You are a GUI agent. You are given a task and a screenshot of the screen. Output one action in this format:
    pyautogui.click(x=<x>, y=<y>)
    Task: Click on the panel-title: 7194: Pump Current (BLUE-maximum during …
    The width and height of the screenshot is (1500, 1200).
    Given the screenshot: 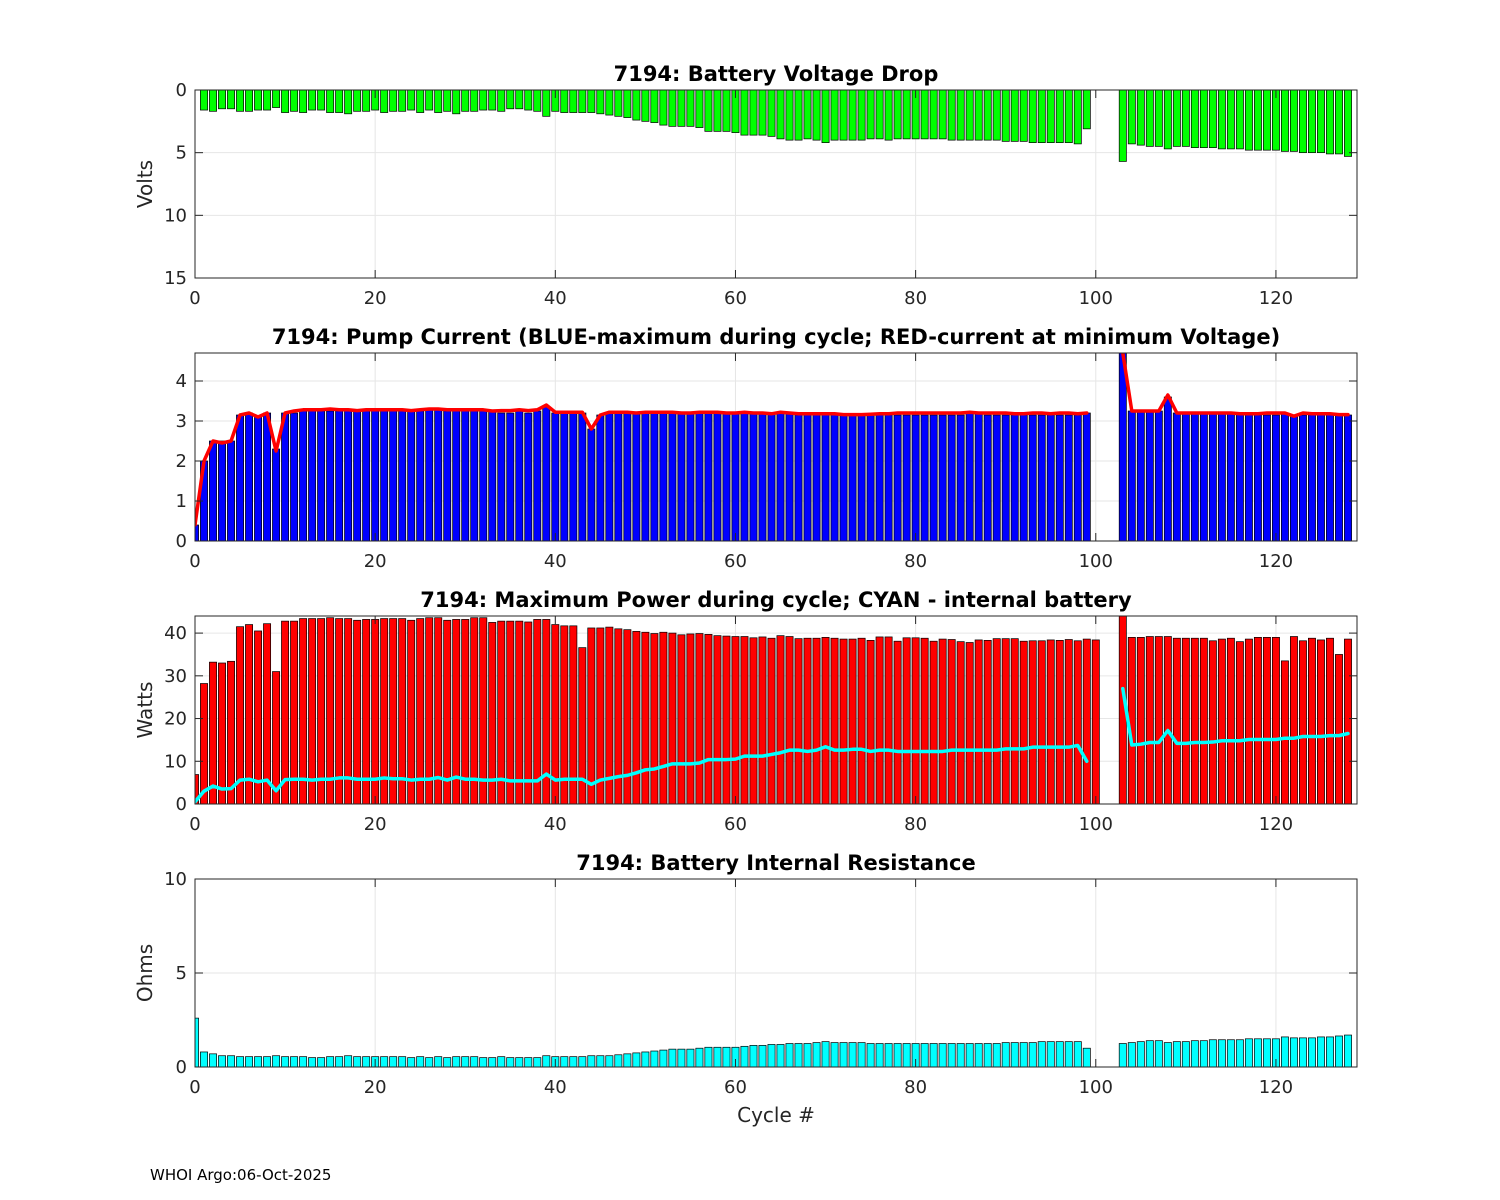 What is the action you would take?
    pyautogui.click(x=776, y=337)
    